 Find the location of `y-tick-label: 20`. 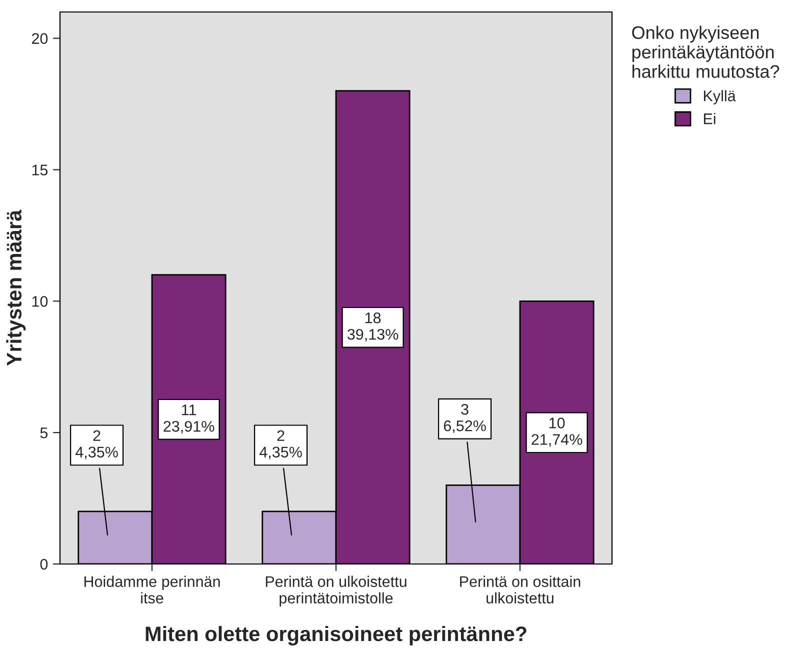

y-tick-label: 20 is located at coordinates (40, 38).